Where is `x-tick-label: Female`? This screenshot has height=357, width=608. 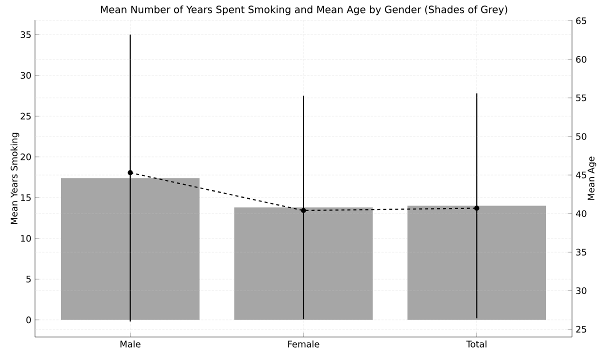
x-tick-label: Female is located at coordinates (304, 344).